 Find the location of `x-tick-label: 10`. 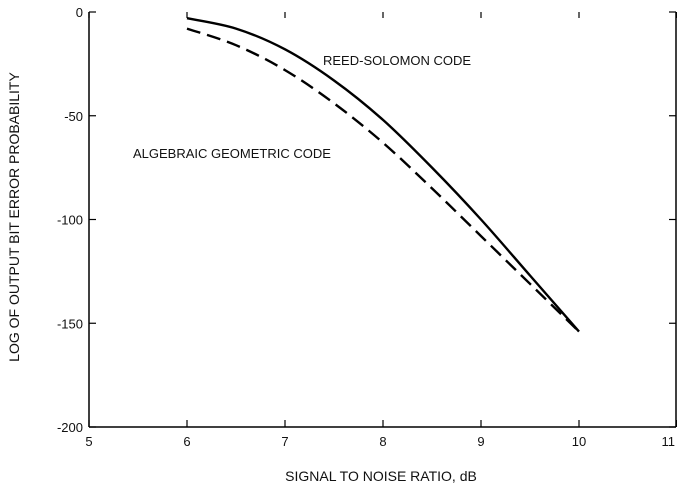

x-tick-label: 10 is located at coordinates (579, 441).